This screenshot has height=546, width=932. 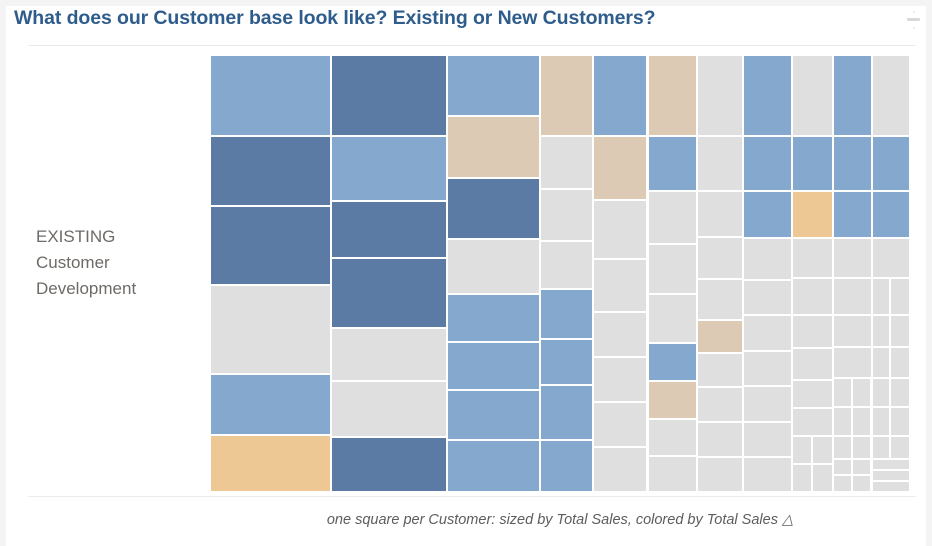 I want to click on minimize-icon, so click(x=913, y=19).